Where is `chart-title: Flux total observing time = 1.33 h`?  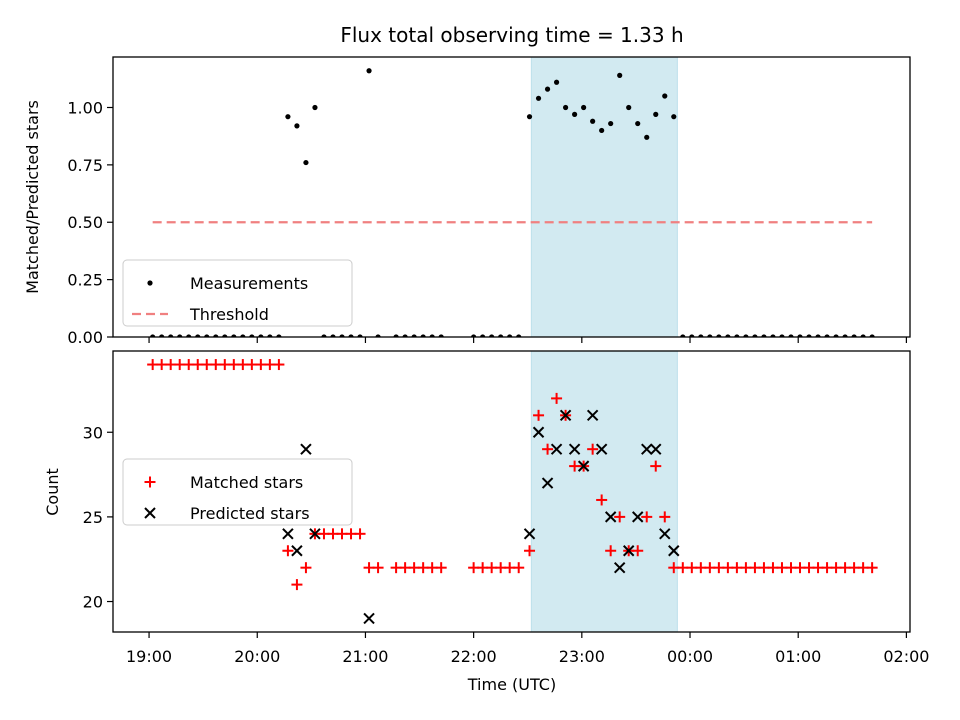
chart-title: Flux total observing time = 1.33 h is located at coordinates (511, 35).